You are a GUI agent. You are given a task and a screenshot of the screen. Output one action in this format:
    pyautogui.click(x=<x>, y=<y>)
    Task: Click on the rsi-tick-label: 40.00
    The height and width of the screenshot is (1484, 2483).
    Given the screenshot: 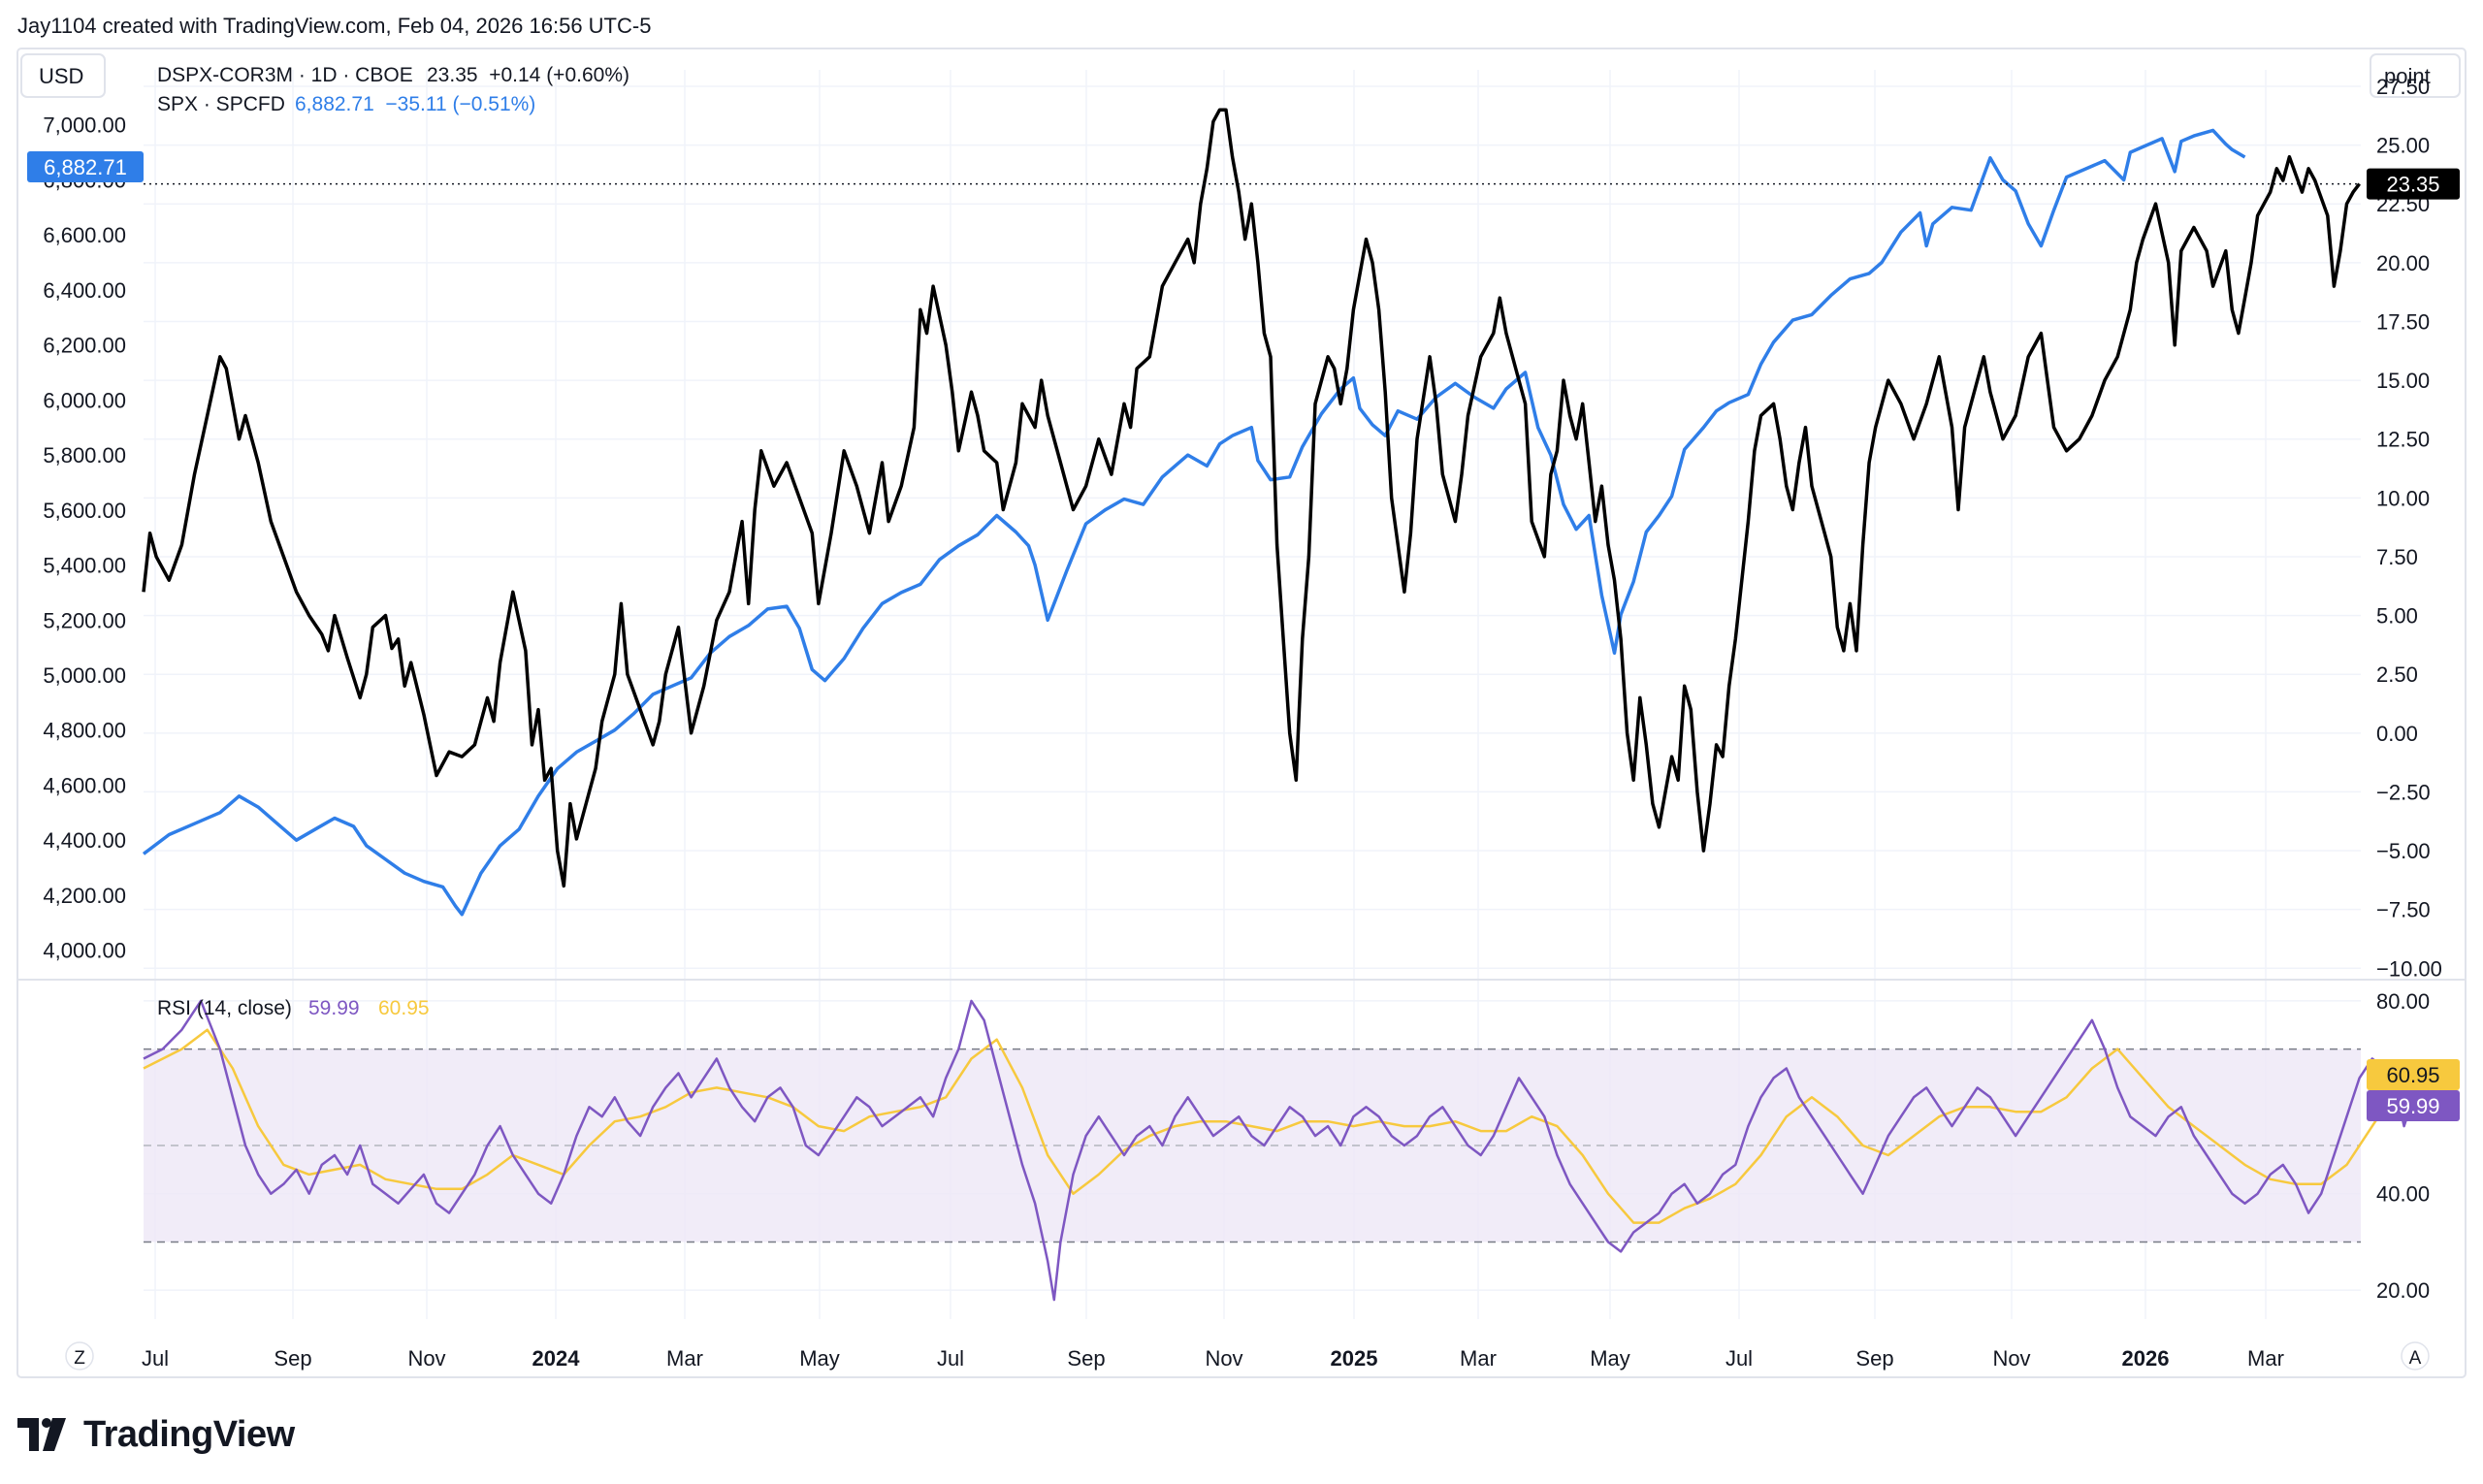 What is the action you would take?
    pyautogui.click(x=2403, y=1194)
    